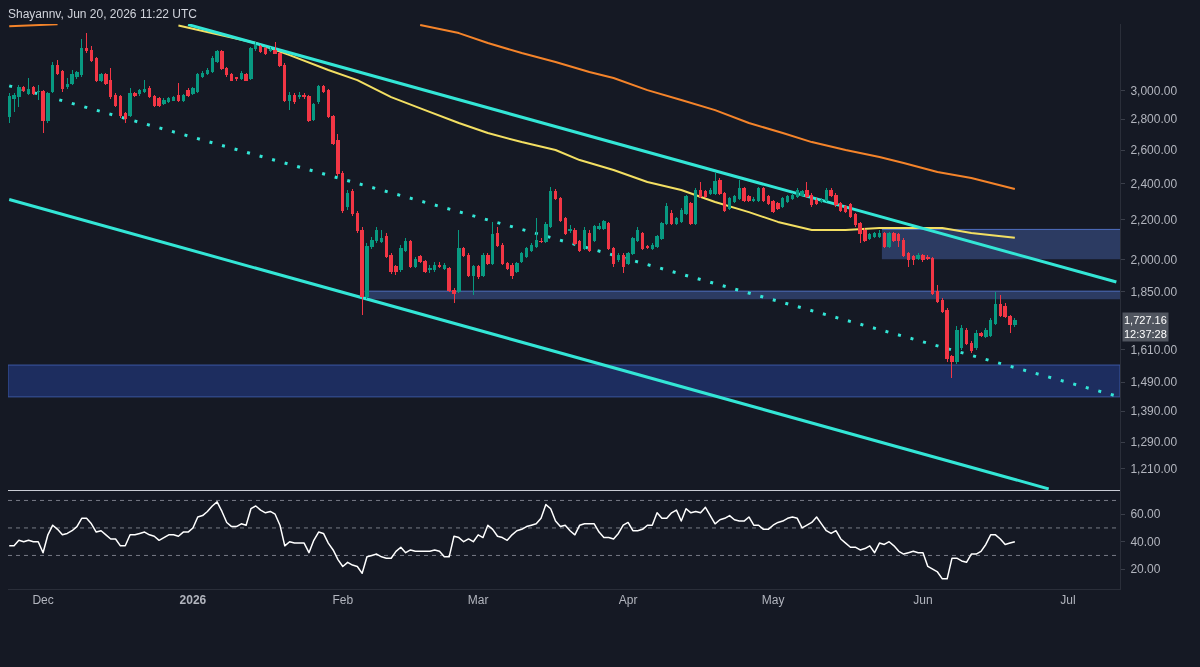  Describe the element at coordinates (628, 600) in the screenshot. I see `x-tick-label: Apr` at that location.